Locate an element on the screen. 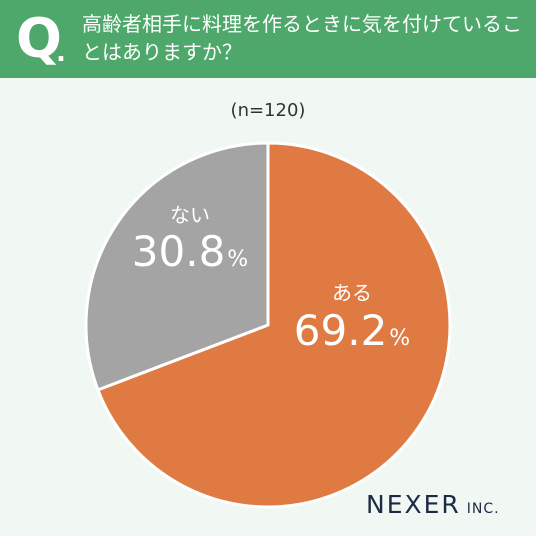 The image size is (536, 536). q-mark: Q is located at coordinates (39, 38).